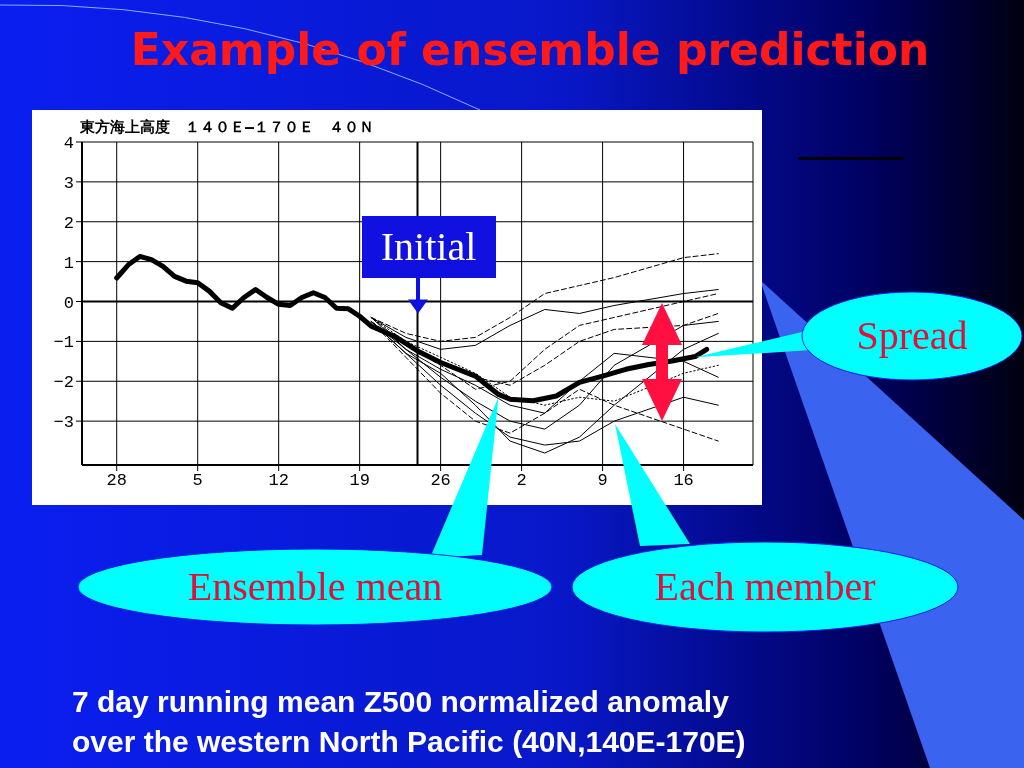 This screenshot has height=768, width=1024. What do you see at coordinates (359, 481) in the screenshot?
I see `x-tick-label: 19` at bounding box center [359, 481].